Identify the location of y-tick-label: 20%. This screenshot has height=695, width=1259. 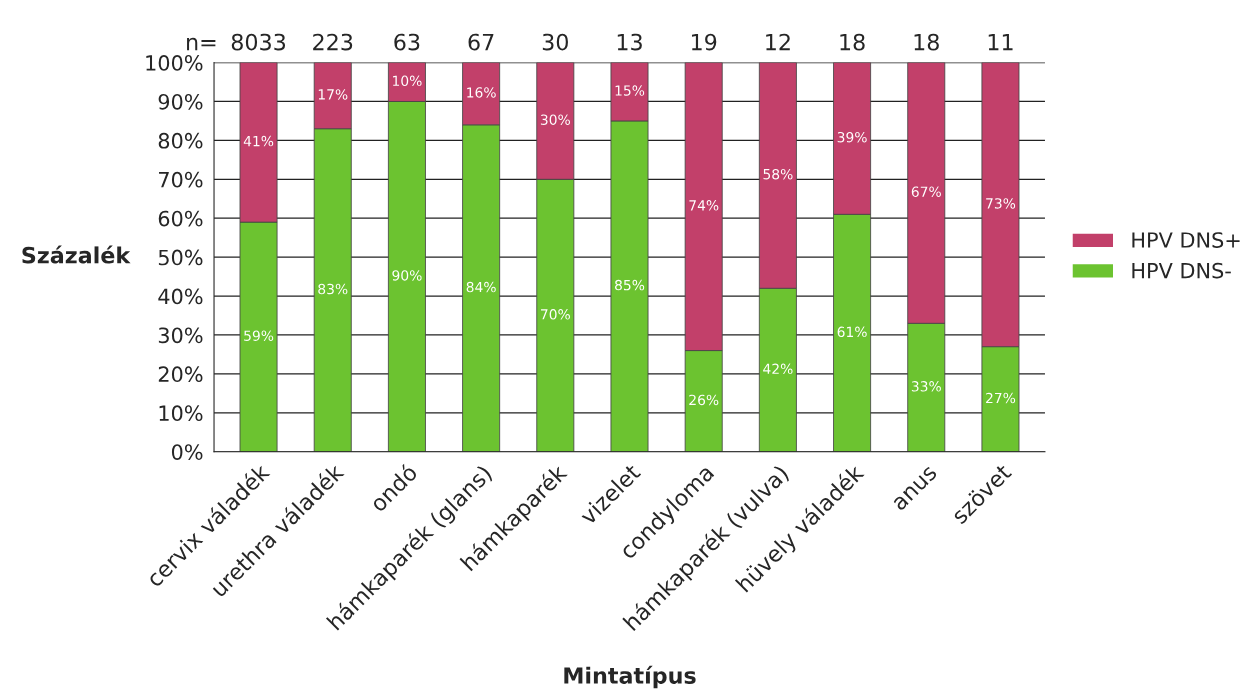
(180, 374).